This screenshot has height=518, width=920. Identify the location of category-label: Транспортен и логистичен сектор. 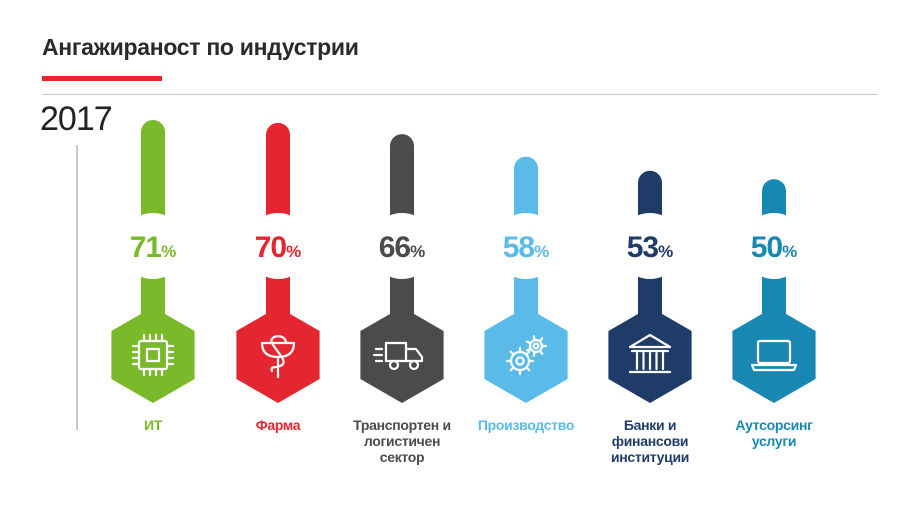
(402, 441).